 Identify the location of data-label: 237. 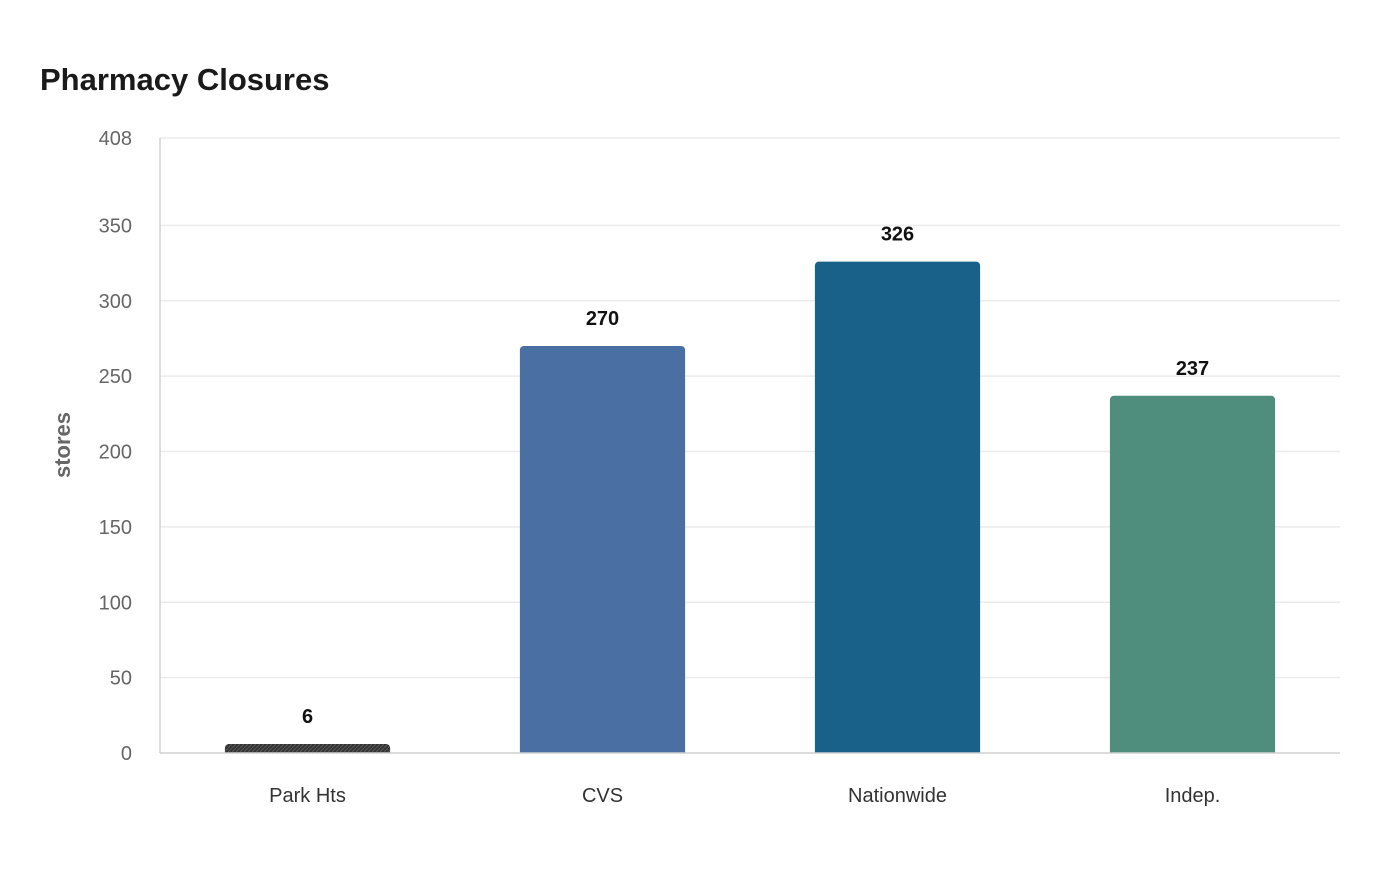
(1192, 369).